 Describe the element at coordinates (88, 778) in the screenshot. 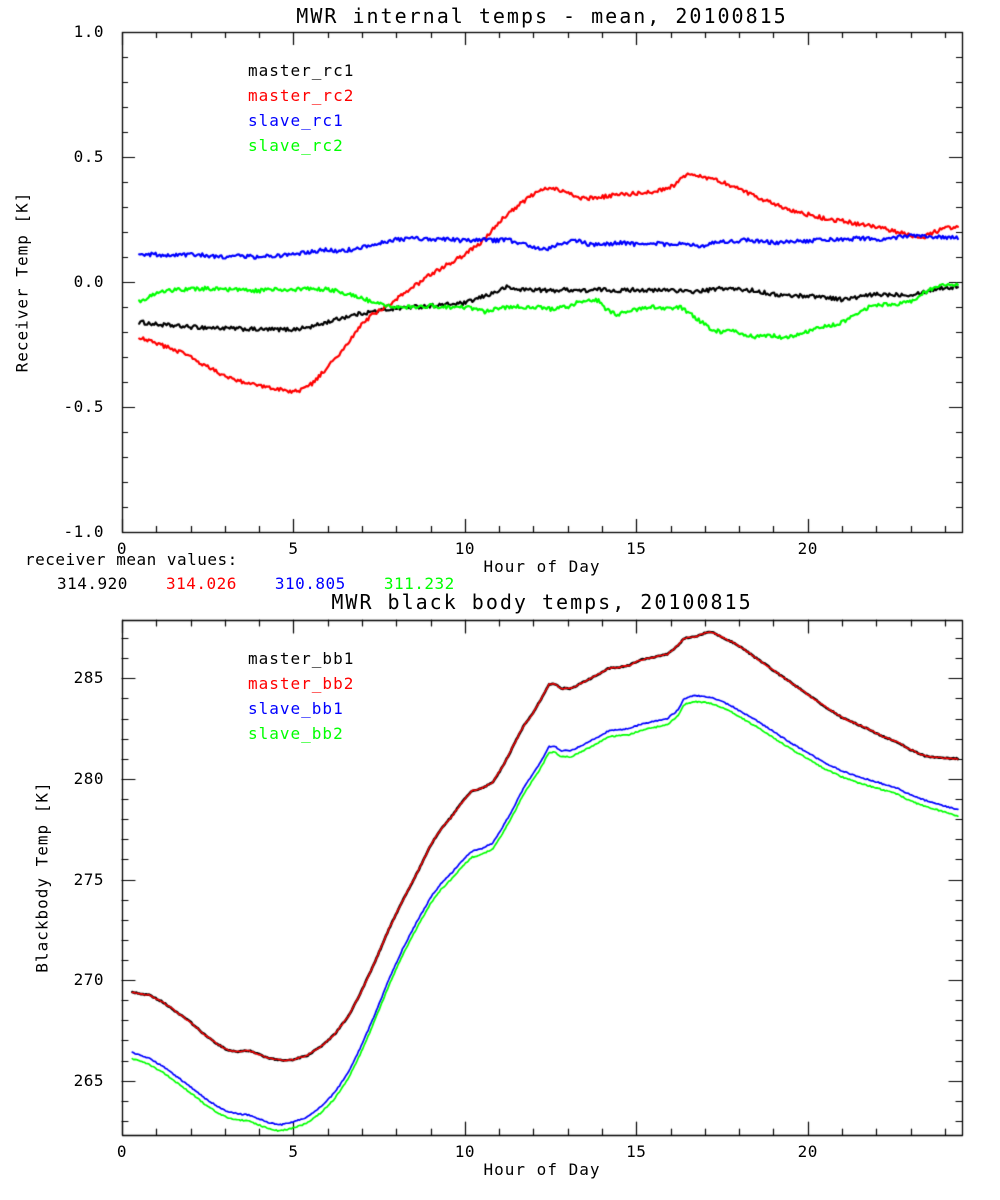

I see `chart2-y-tick-label: 280` at that location.